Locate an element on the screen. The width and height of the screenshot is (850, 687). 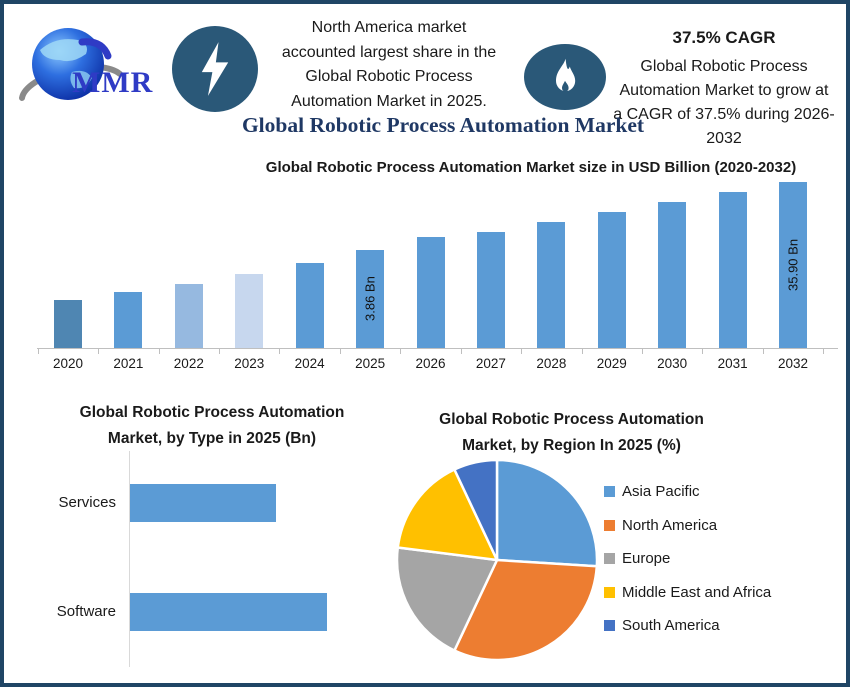
services-bar-label: Services is located at coordinates (87, 502).